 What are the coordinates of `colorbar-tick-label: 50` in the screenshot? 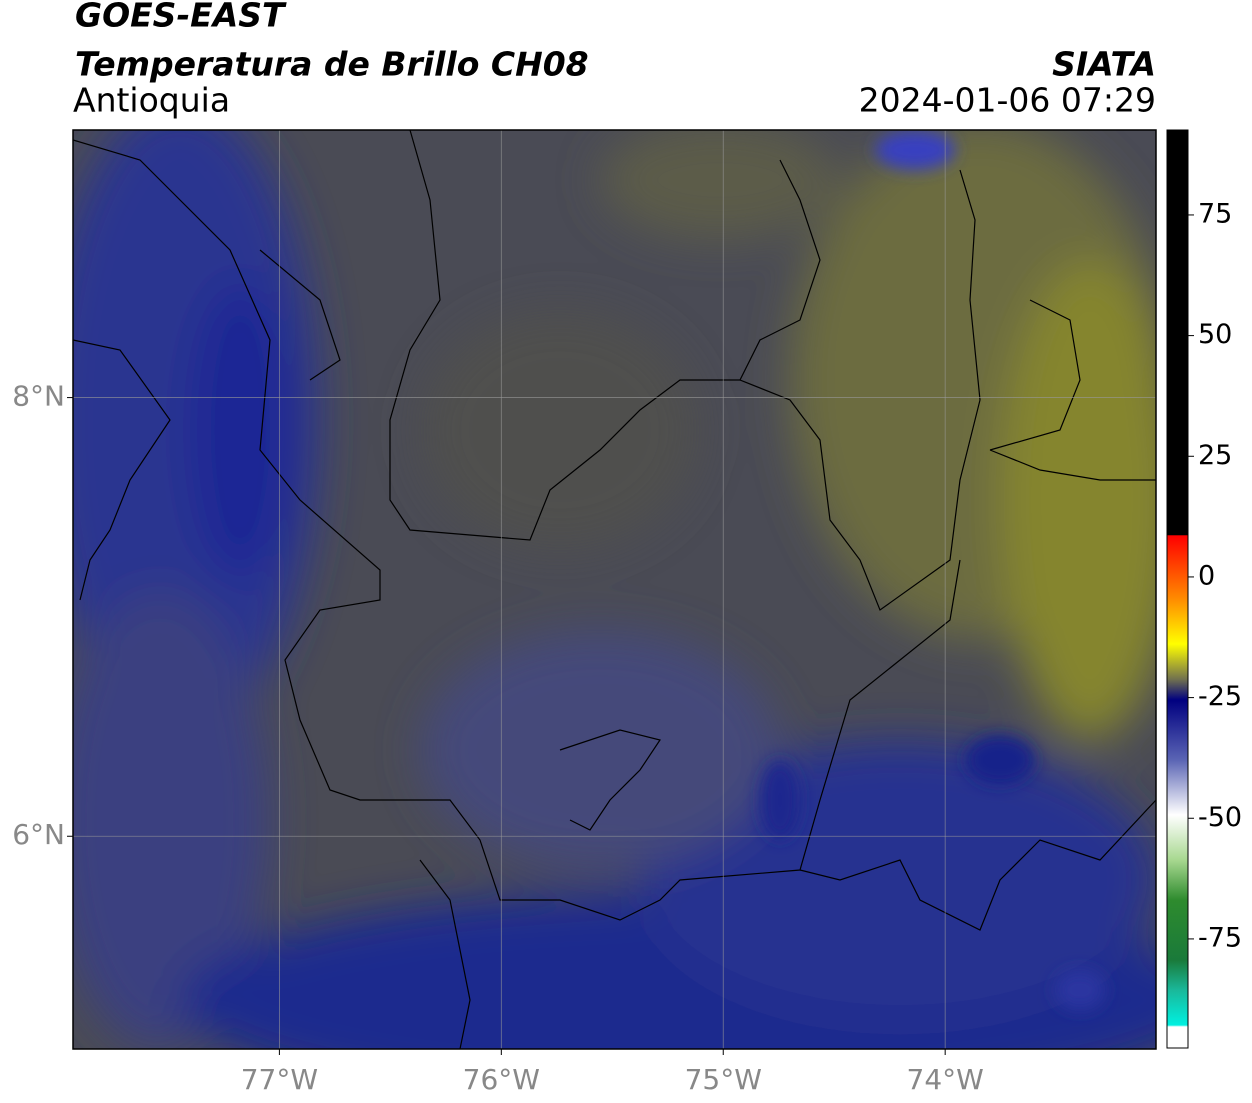 It's located at (1215, 334).